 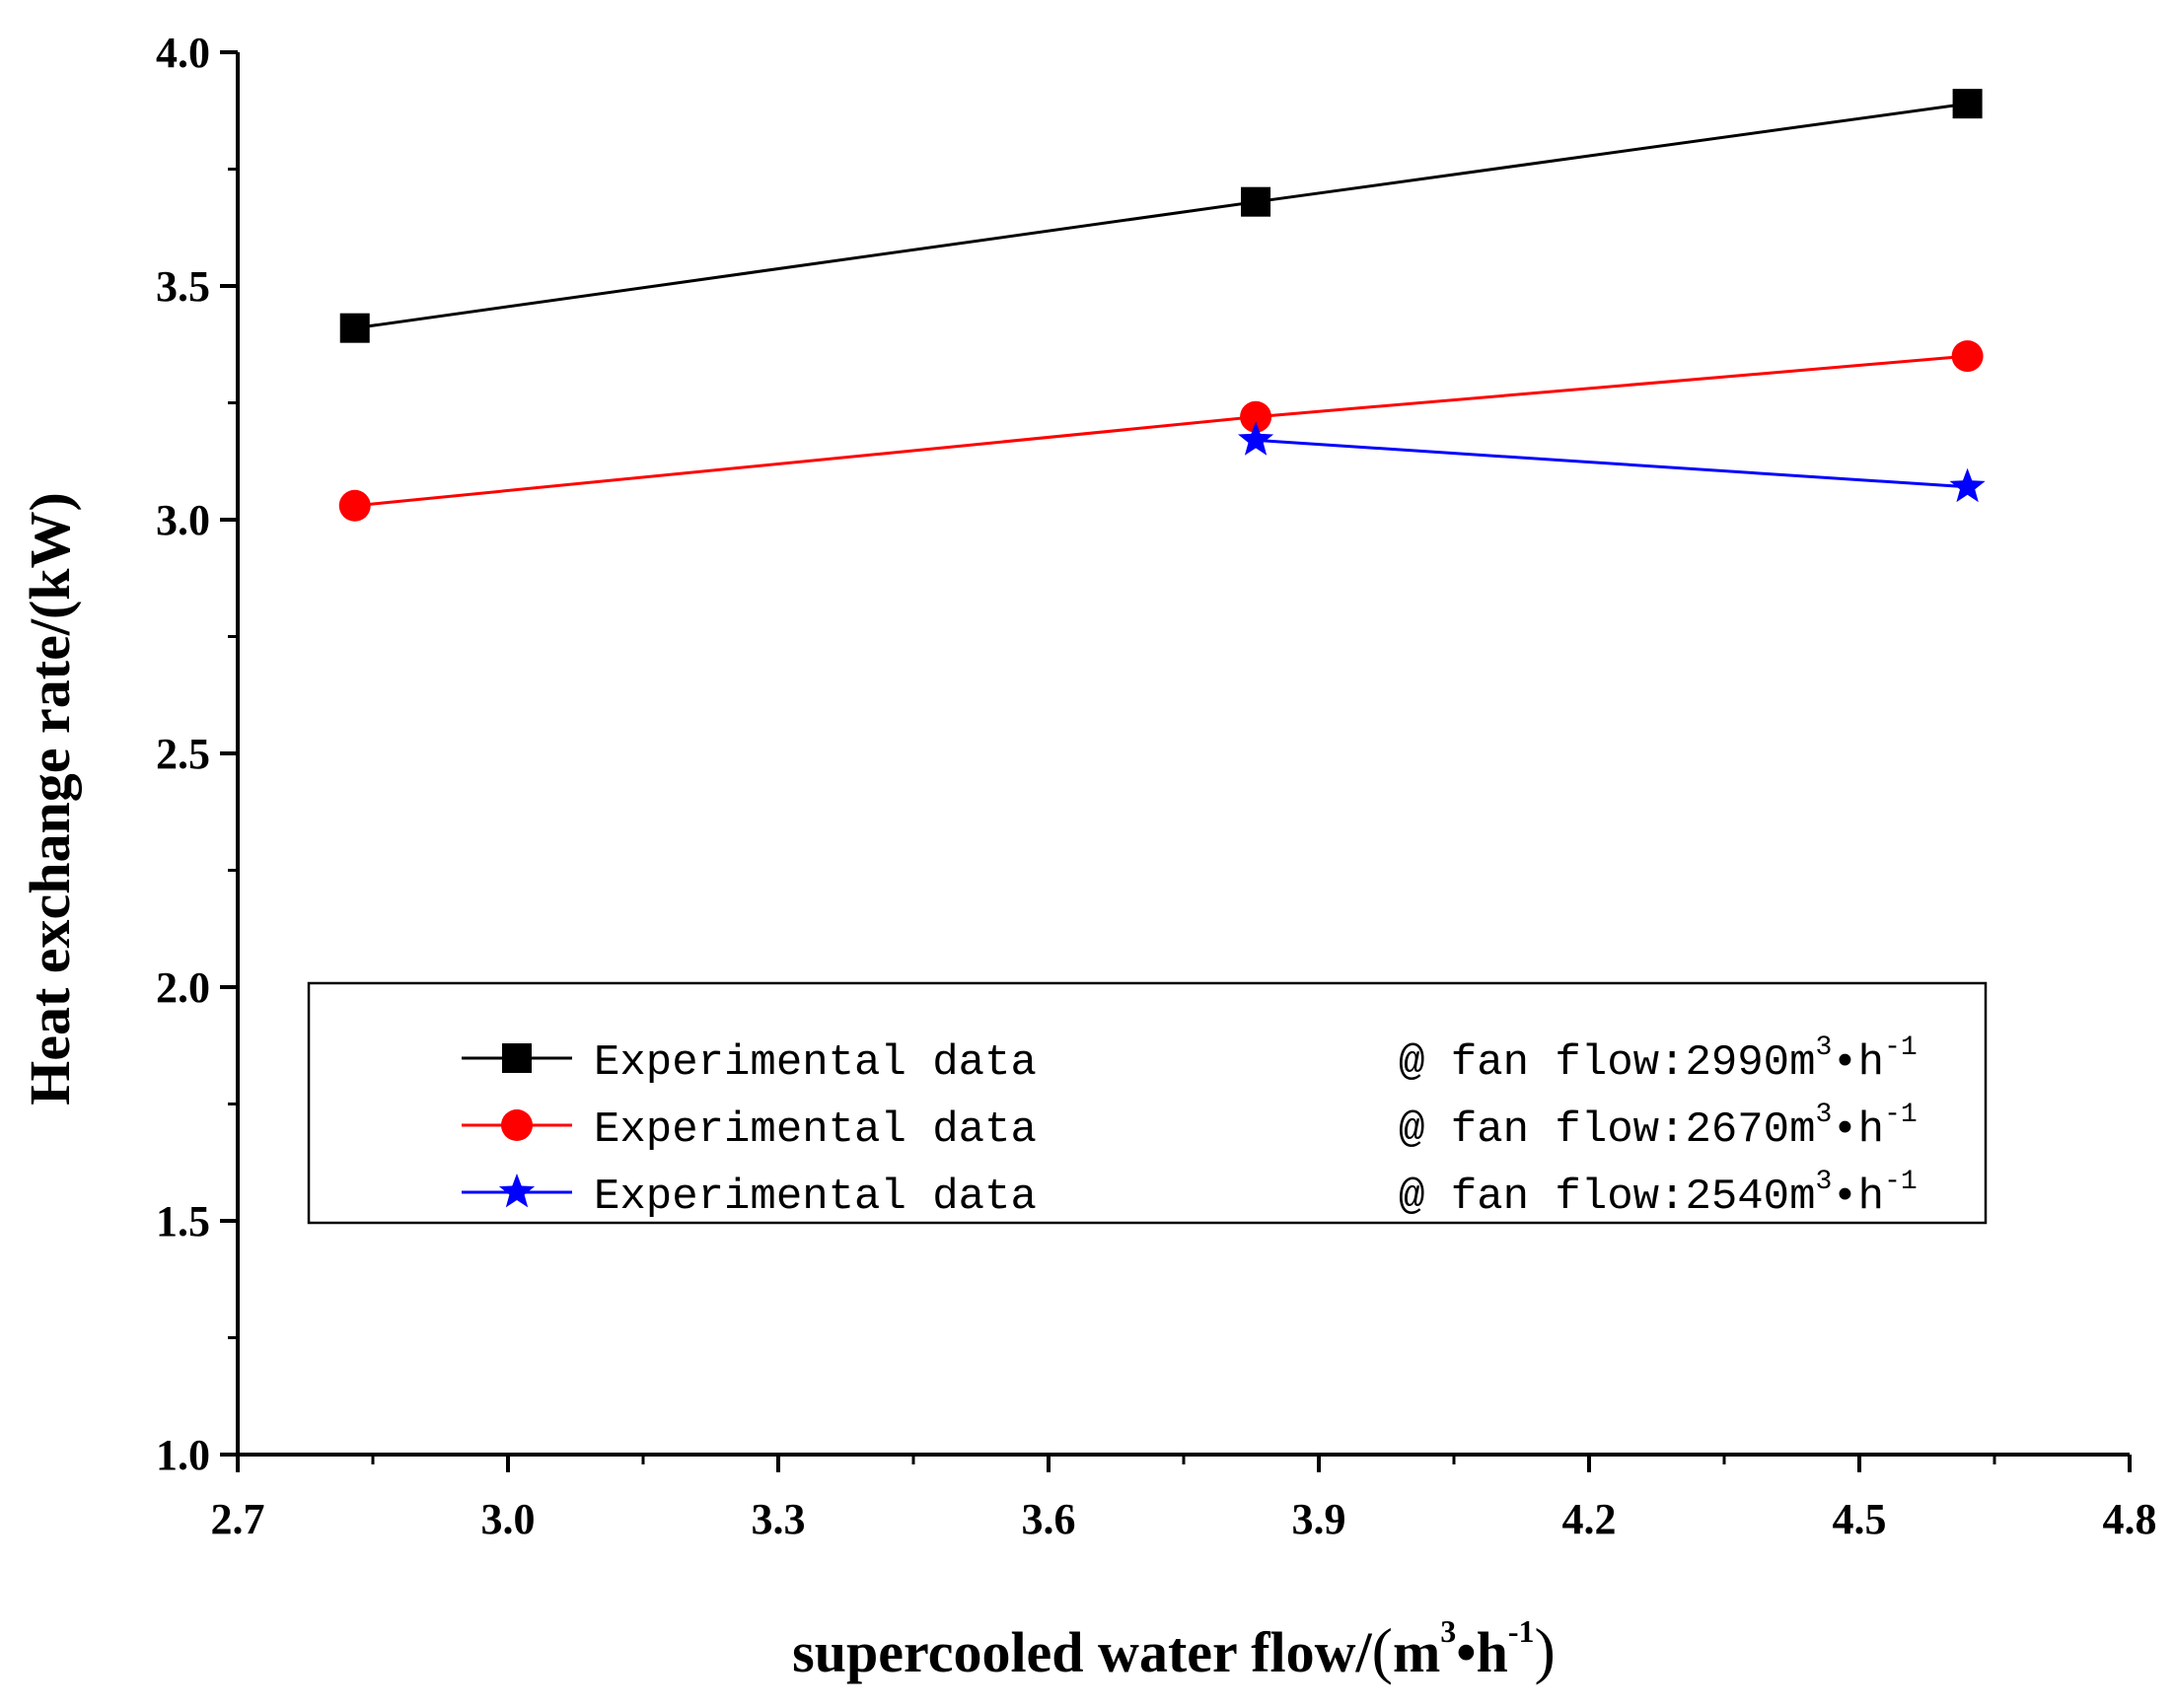 What do you see at coordinates (517, 1058) in the screenshot?
I see `legend-marker-square` at bounding box center [517, 1058].